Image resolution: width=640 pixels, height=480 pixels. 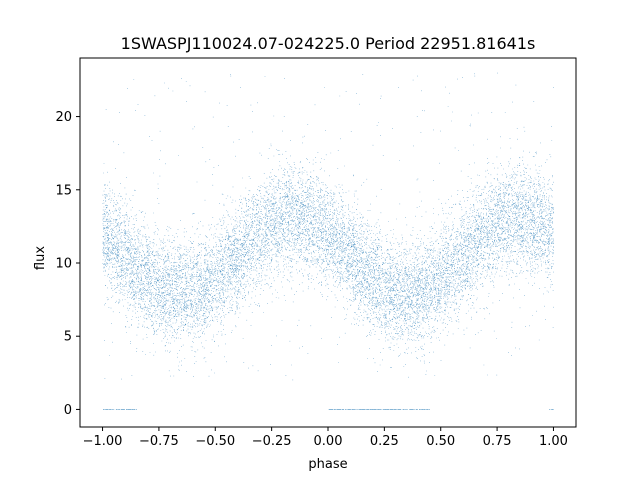 I want to click on y-tick-label: 20, so click(x=63, y=117).